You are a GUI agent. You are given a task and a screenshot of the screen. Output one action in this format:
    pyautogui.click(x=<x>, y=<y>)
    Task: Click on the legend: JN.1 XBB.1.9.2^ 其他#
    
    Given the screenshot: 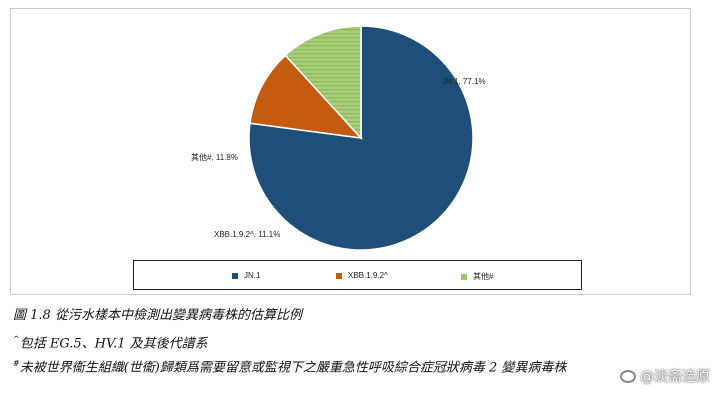 What is the action you would take?
    pyautogui.click(x=357, y=275)
    